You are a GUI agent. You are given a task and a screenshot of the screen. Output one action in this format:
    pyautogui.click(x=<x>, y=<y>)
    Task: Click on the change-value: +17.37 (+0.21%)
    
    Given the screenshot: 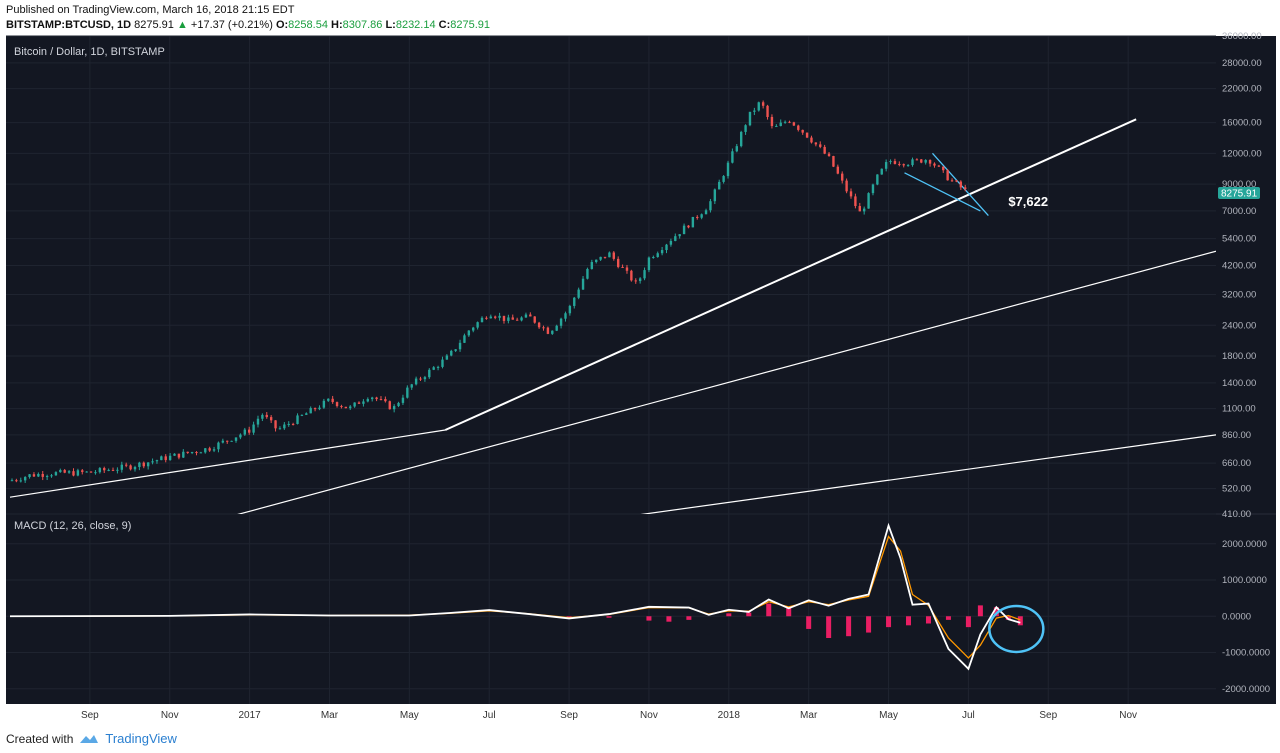 What is the action you would take?
    pyautogui.click(x=231, y=25)
    